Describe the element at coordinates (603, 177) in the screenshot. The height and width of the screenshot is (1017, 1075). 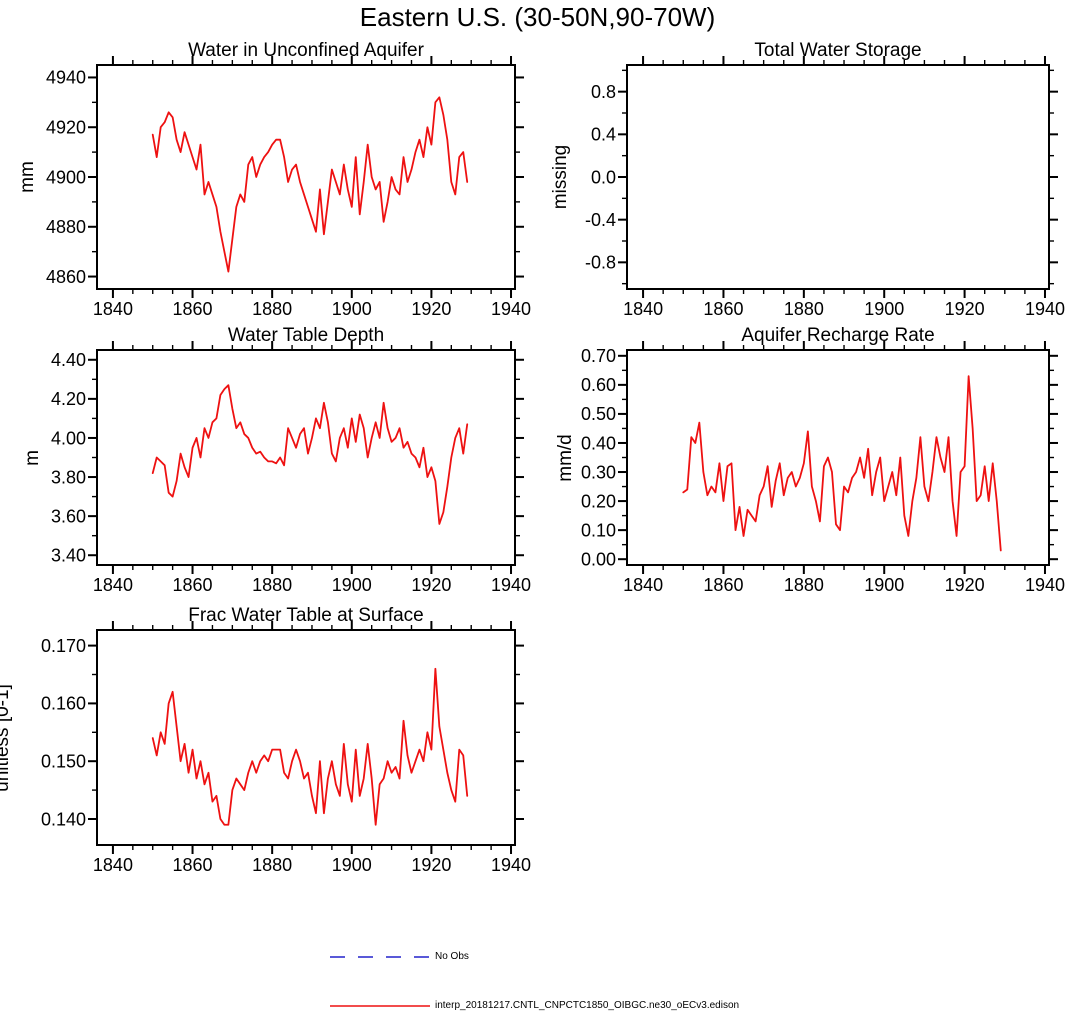
I see `svg-text: 0.0` at that location.